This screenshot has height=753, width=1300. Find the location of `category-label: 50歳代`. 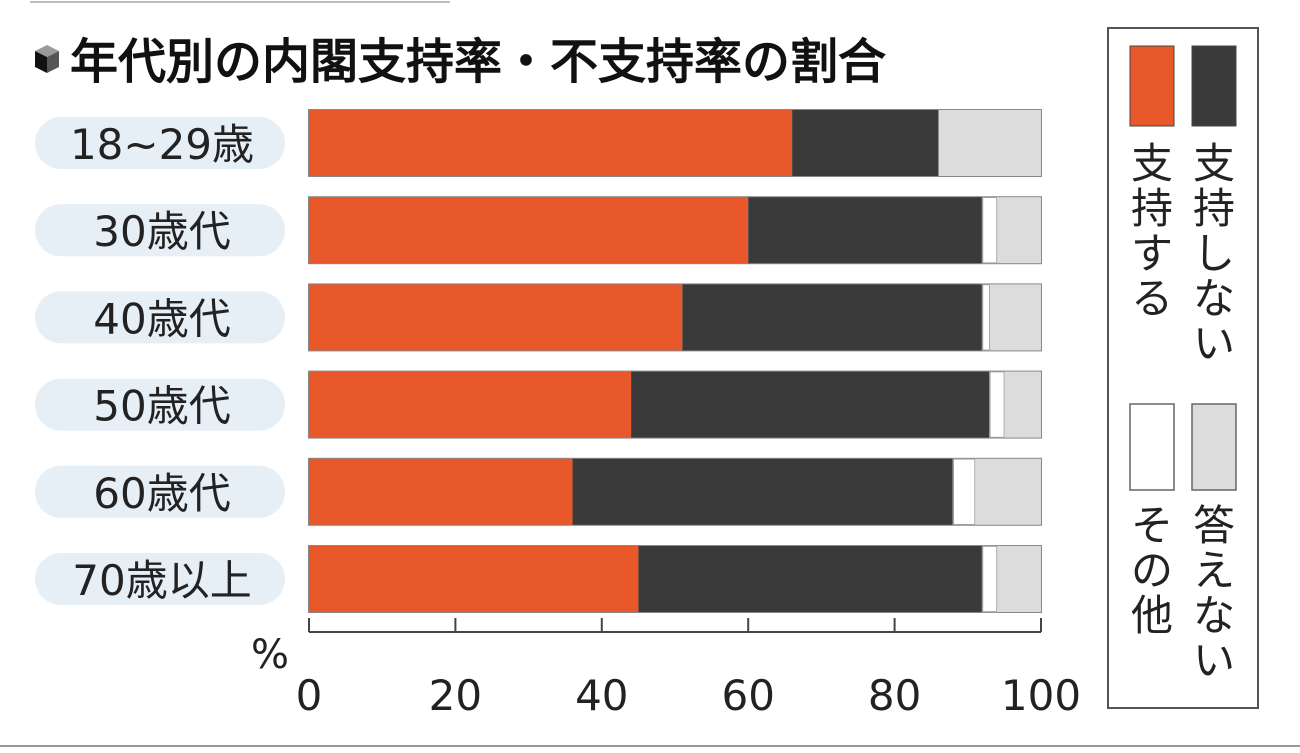

category-label: 50歳代 is located at coordinates (161, 406).